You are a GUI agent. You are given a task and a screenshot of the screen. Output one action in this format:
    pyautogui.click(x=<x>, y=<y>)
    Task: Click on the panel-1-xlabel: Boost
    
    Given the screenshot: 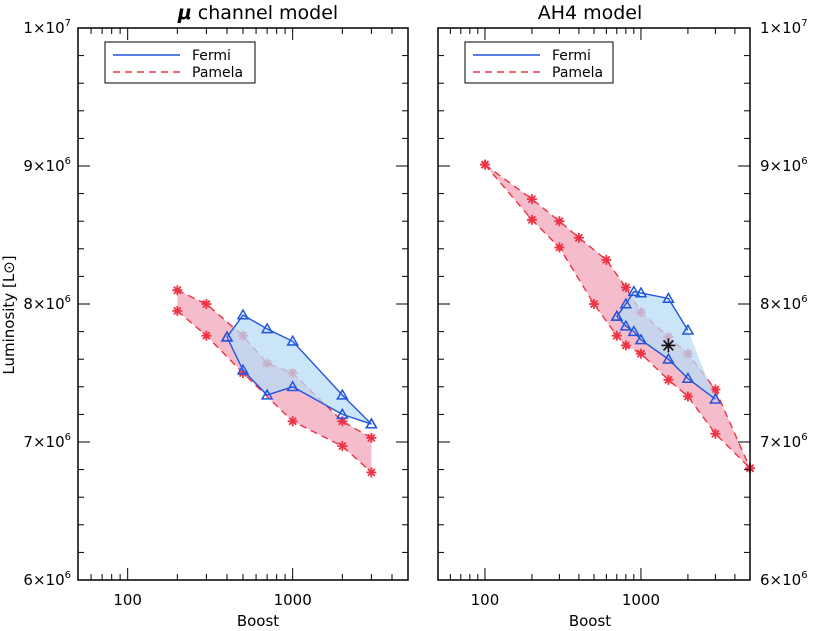 What is the action you would take?
    pyautogui.click(x=258, y=621)
    